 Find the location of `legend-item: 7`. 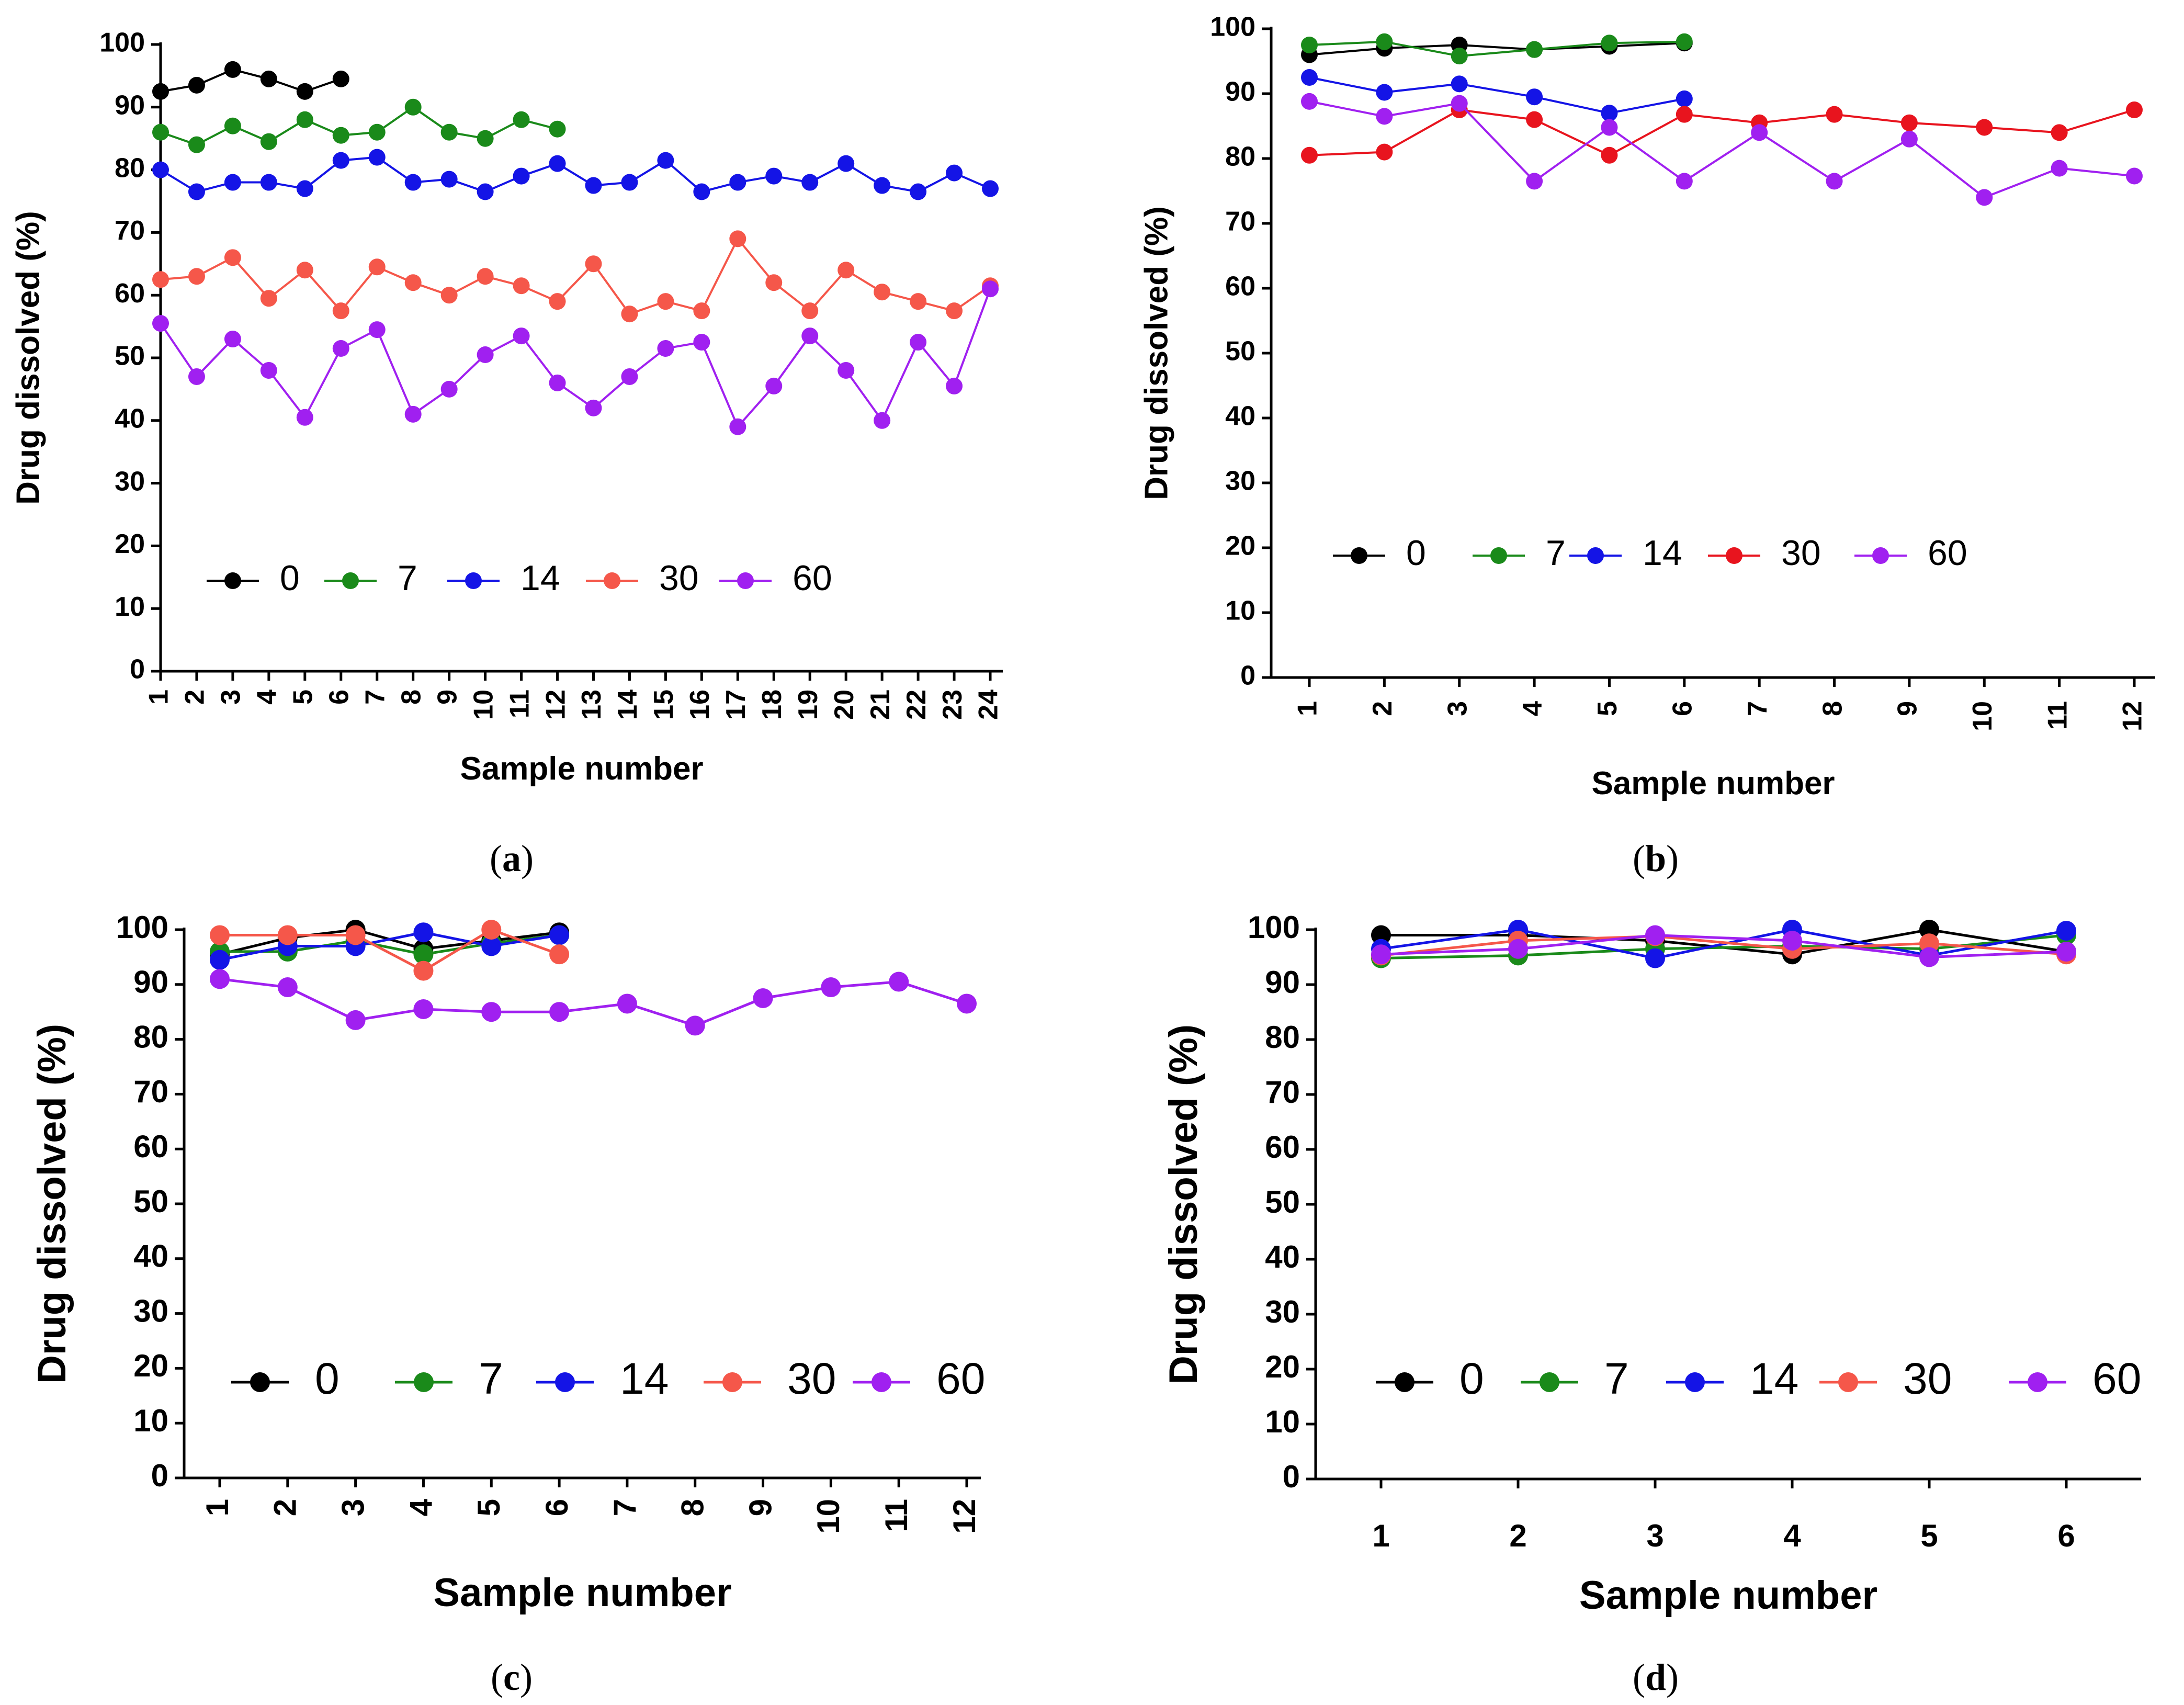

legend-item: 7 is located at coordinates (370, 578).